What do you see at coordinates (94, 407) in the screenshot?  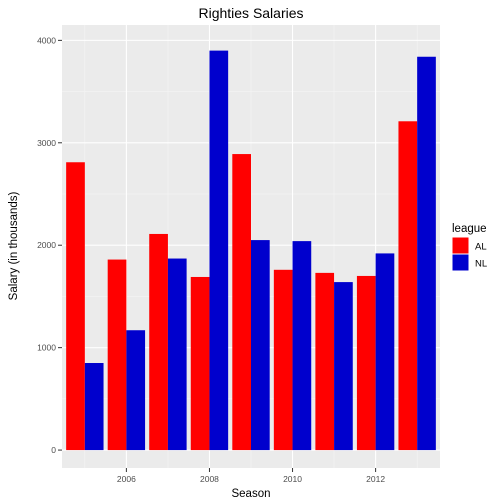 I see `bar-nl-2005` at bounding box center [94, 407].